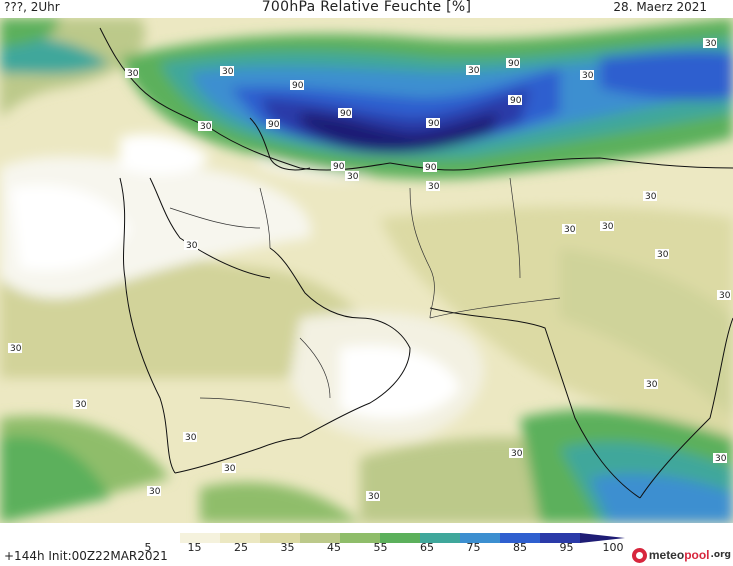  I want to click on colorbar-tick-label: 85, so click(520, 547).